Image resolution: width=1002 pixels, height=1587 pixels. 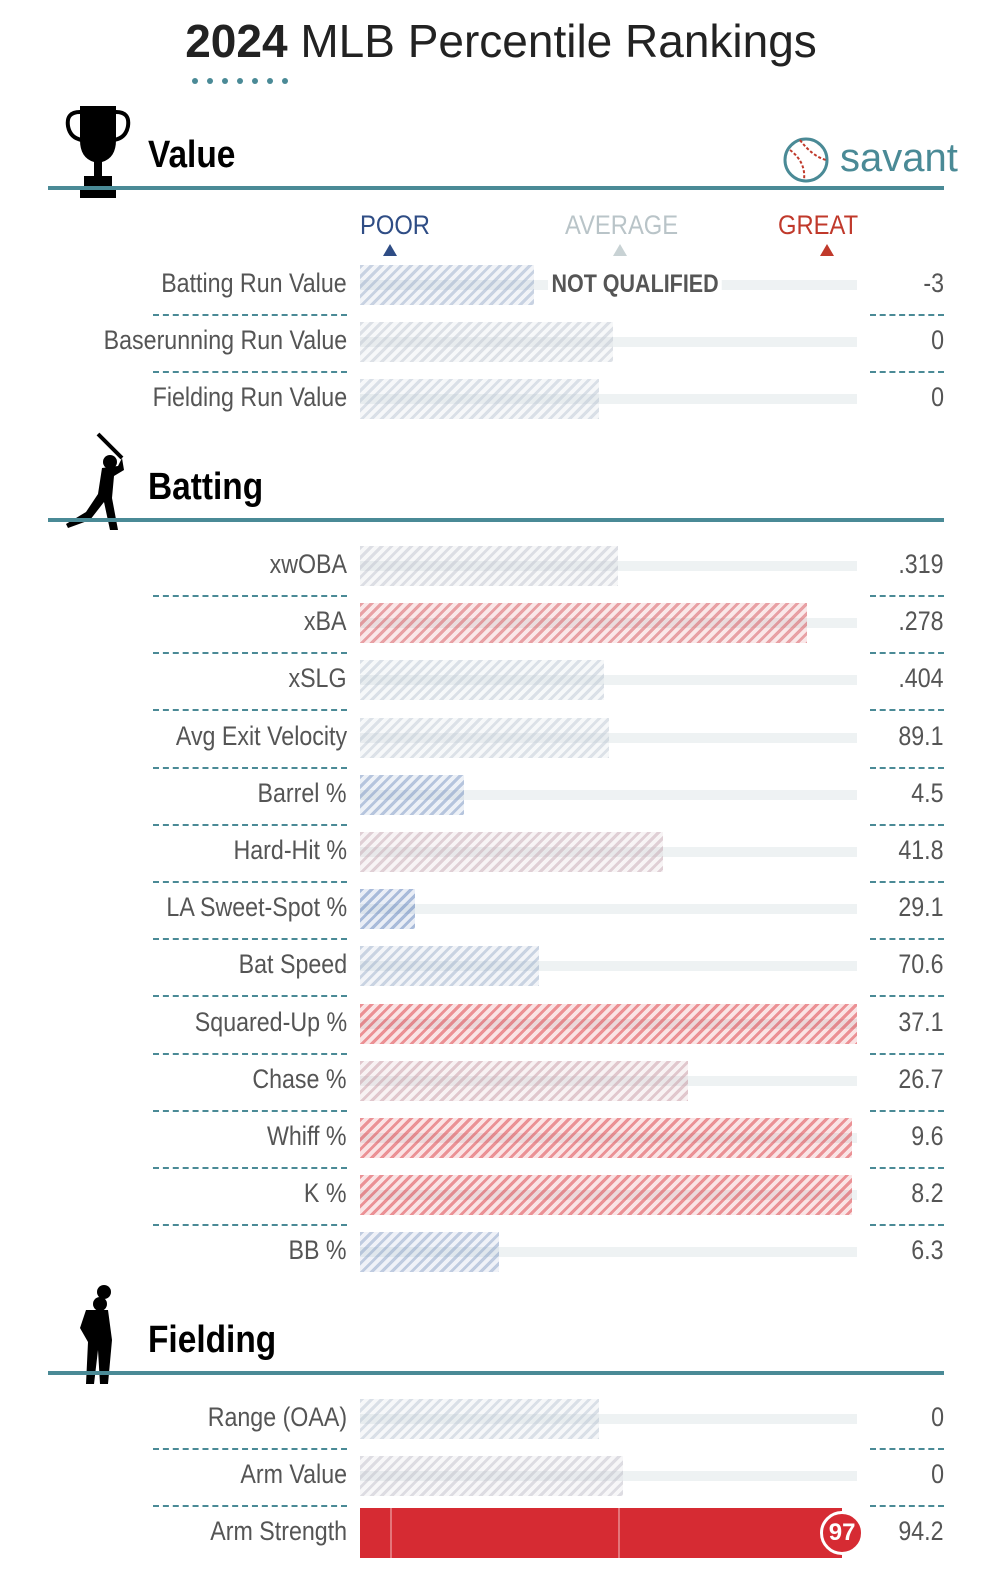 I want to click on row-stat: 4.5, so click(x=927, y=792).